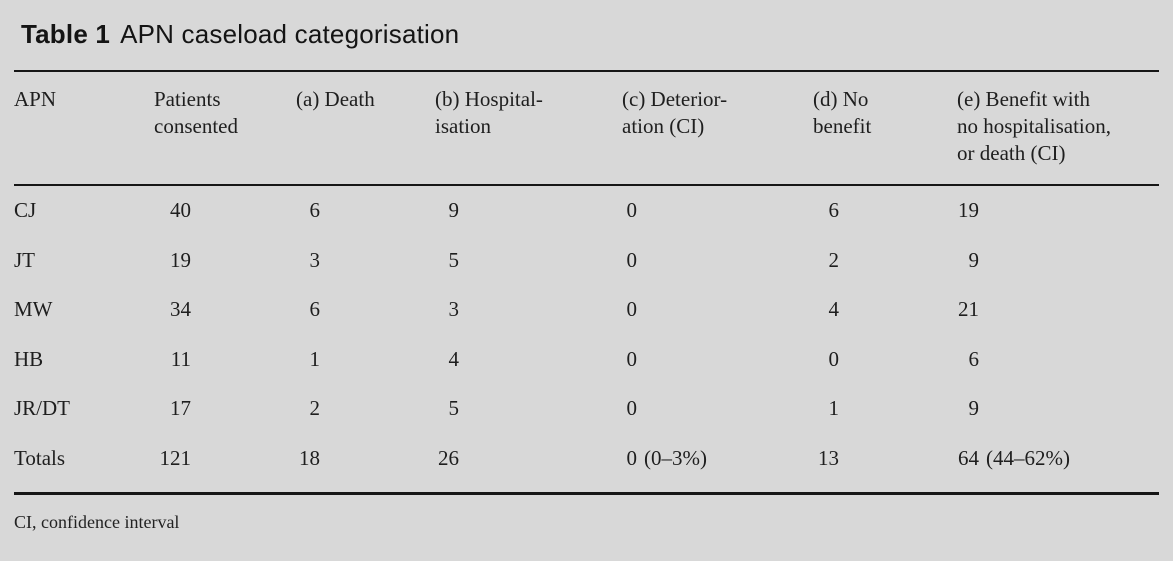  Describe the element at coordinates (834, 210) in the screenshot. I see `cell-no-benefit: 6` at that location.